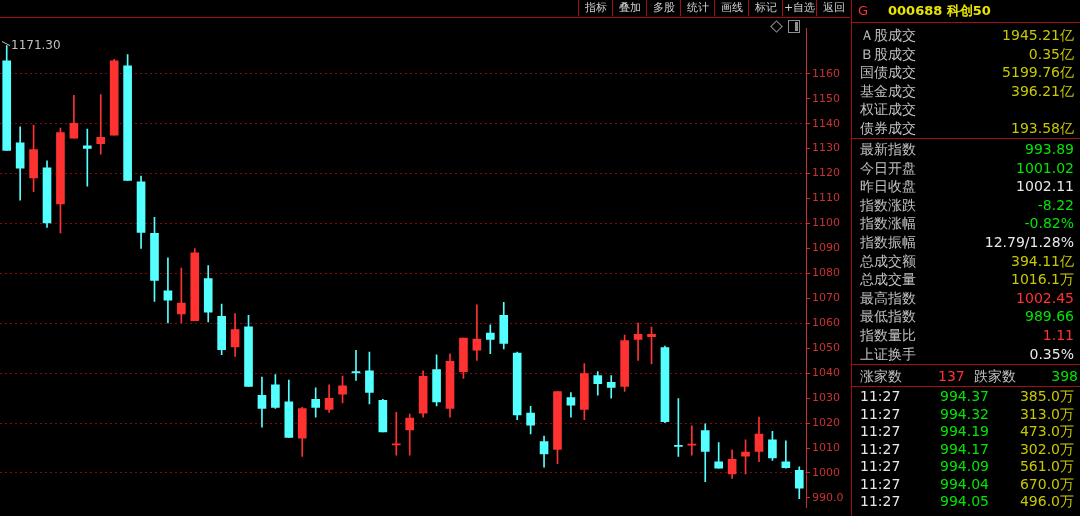 The height and width of the screenshot is (516, 1080). Describe the element at coordinates (888, 223) in the screenshot. I see `text: 指数涨幅` at that location.